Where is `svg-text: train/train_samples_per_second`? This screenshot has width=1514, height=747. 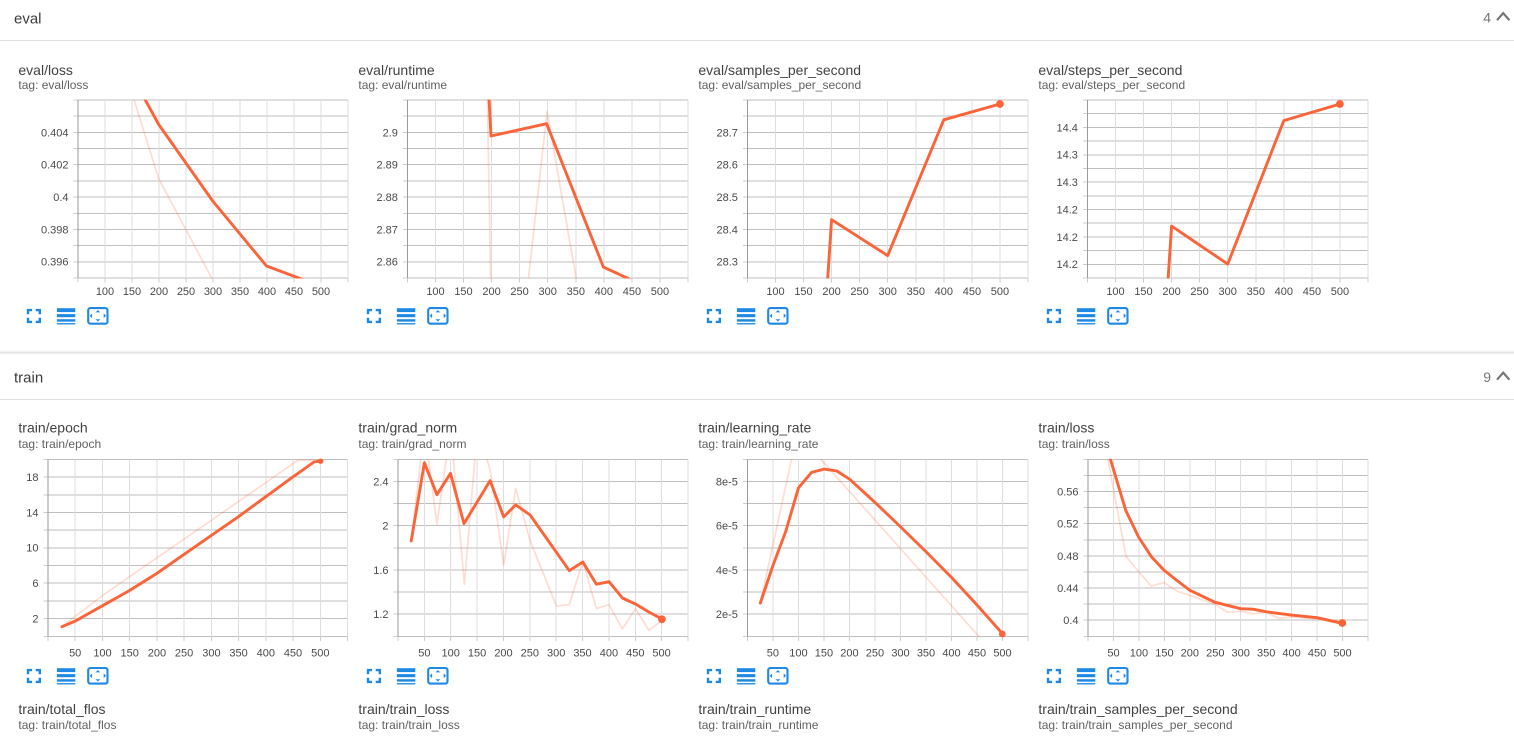
svg-text: train/train_samples_per_second is located at coordinates (1137, 709).